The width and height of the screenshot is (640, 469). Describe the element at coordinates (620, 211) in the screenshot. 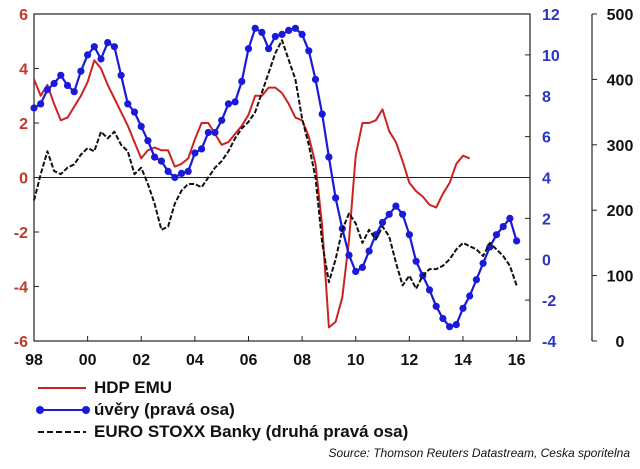

I see `right-axis-tick-label: 200` at that location.